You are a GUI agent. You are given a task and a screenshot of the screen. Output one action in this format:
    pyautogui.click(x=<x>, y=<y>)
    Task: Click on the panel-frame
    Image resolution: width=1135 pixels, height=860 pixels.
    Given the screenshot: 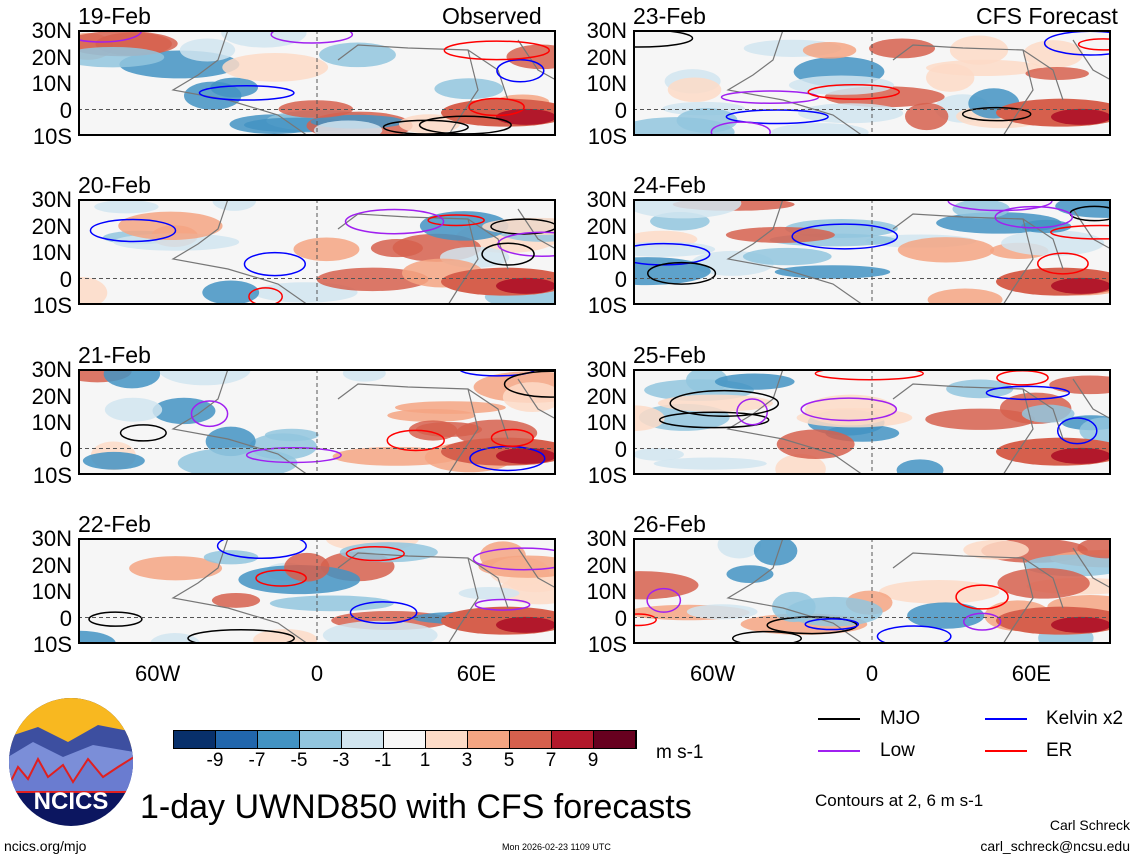 What is the action you would take?
    pyautogui.click(x=317, y=422)
    